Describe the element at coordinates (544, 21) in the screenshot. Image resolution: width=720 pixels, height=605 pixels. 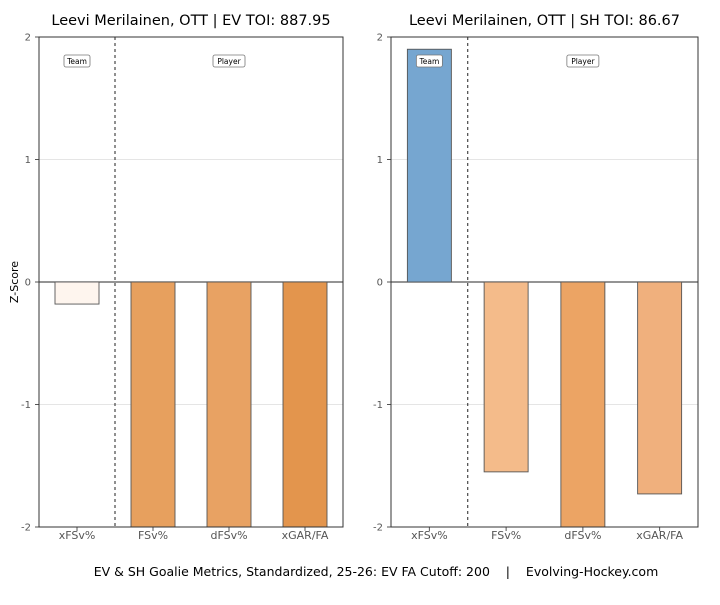
I see `chart-title: Leevi Merilainen, OTT | SH TOI: 86.67` at that location.